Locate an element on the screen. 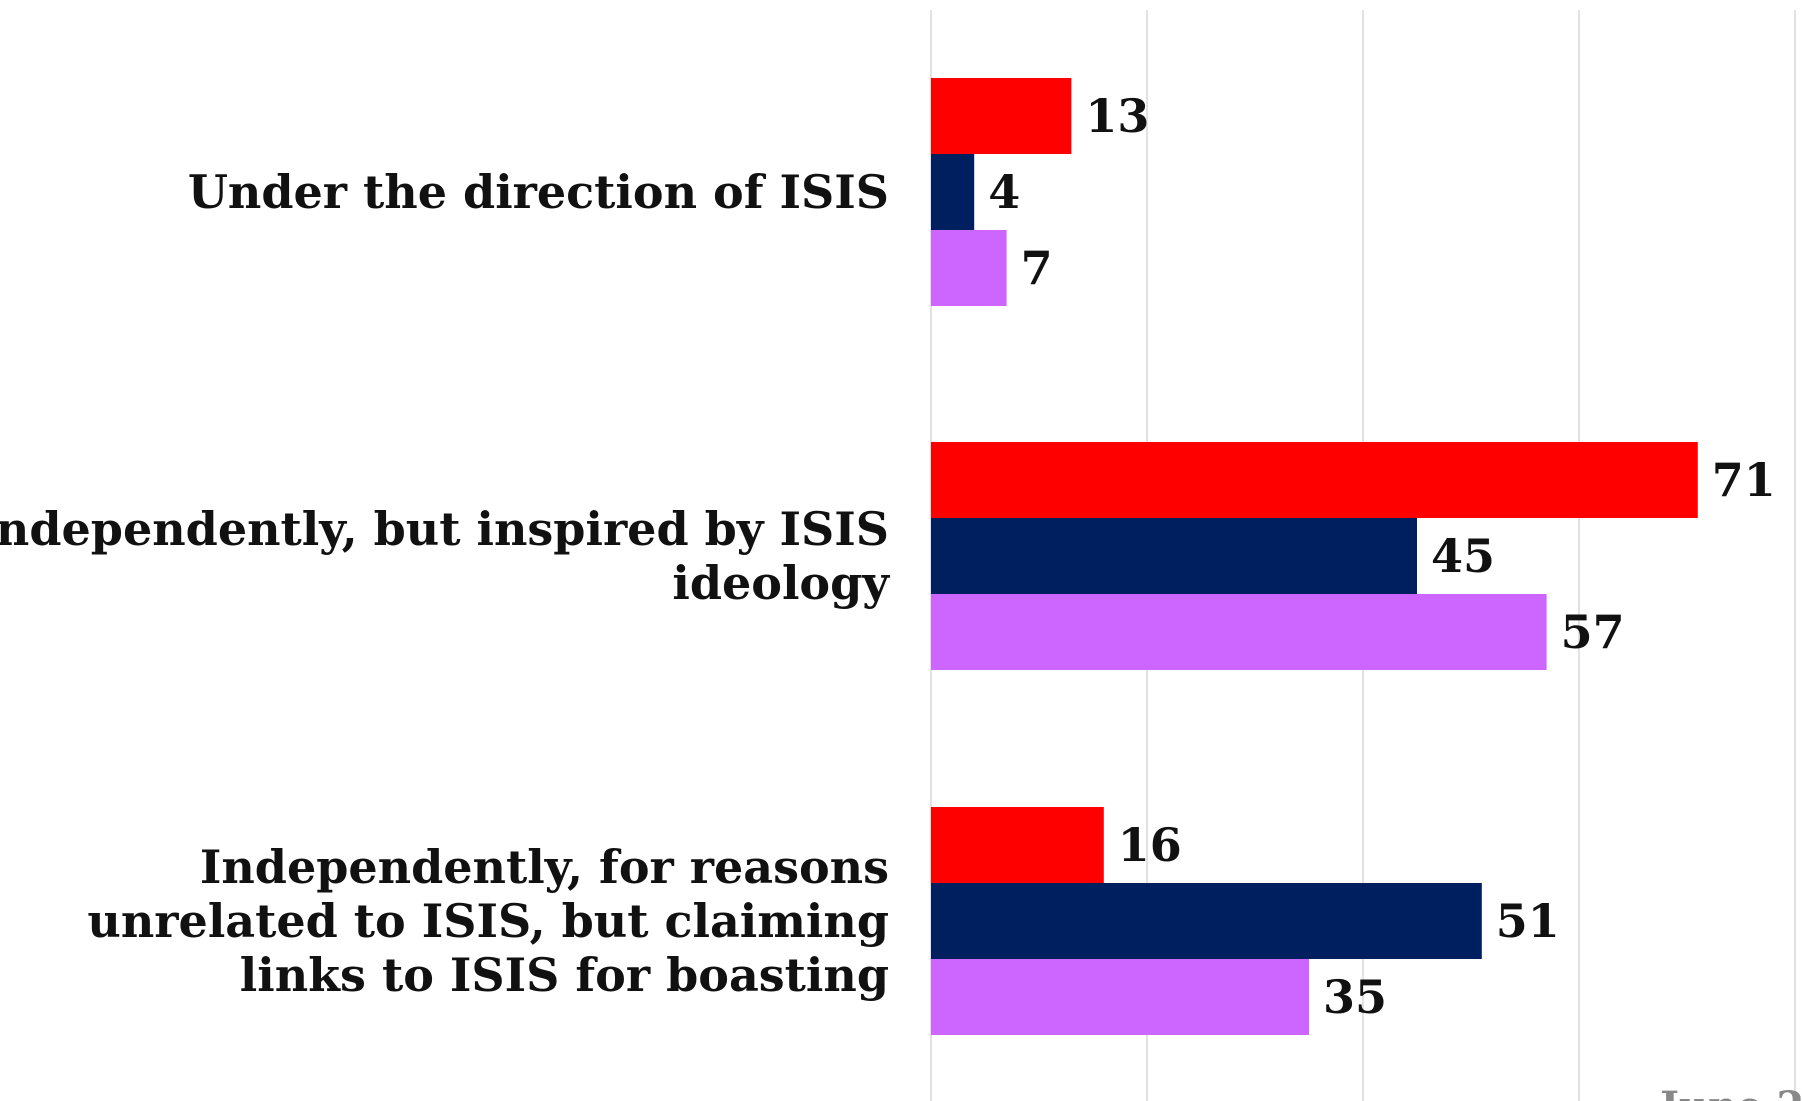  category-label-line: Independently, but inspired by ISIS is located at coordinates (444, 529).